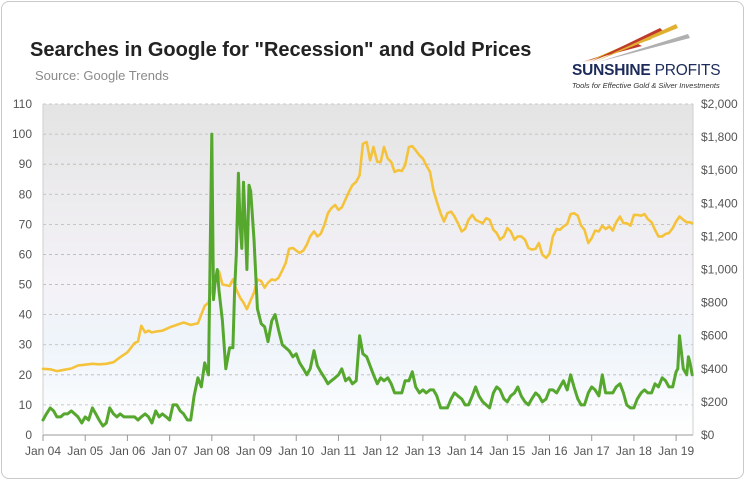 The image size is (745, 480). What do you see at coordinates (338, 451) in the screenshot?
I see `x-tick-label-7: Jan 11` at bounding box center [338, 451].